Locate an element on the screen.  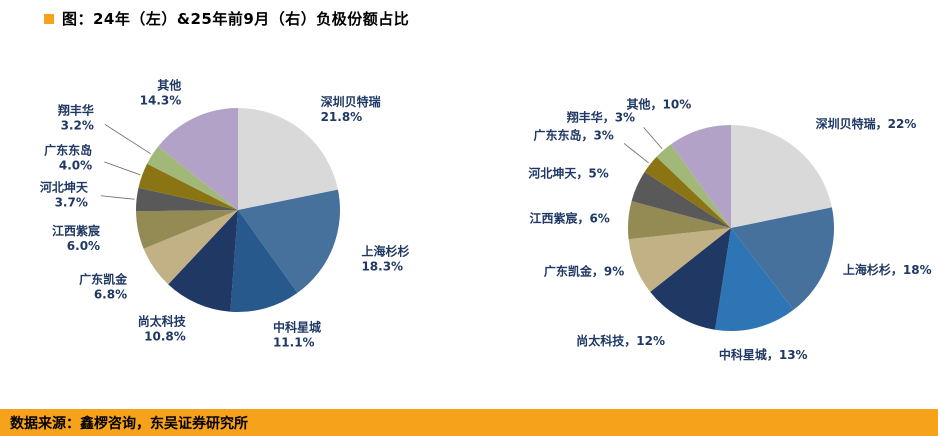
pie-label-0: 深圳贝特瑞 21.8% is located at coordinates (351, 109).